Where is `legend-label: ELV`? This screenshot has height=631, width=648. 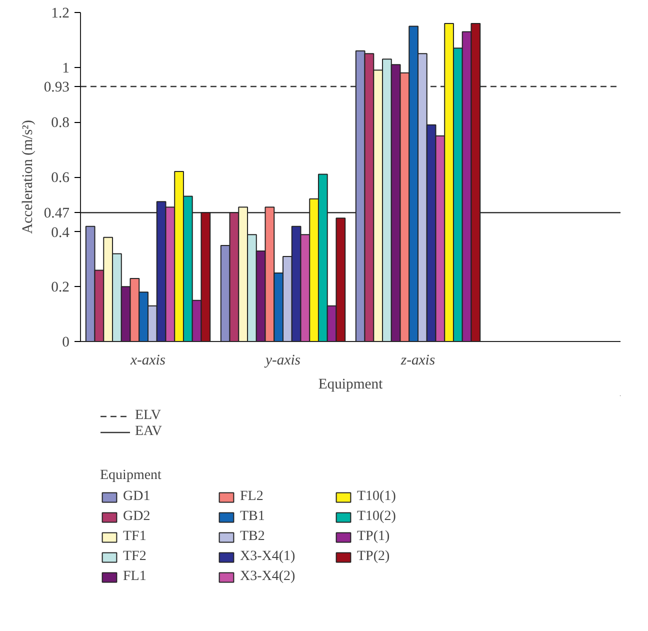 legend-label: ELV is located at coordinates (148, 416).